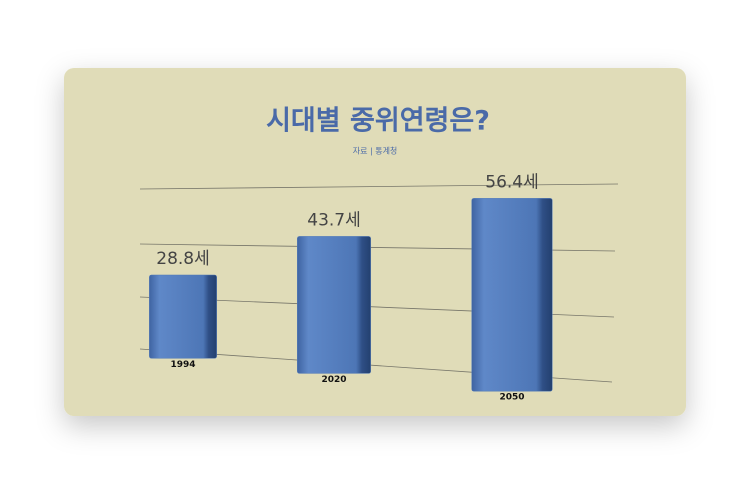 This screenshot has height=498, width=750. What do you see at coordinates (511, 398) in the screenshot?
I see `x-tick-label: 2050` at bounding box center [511, 398].